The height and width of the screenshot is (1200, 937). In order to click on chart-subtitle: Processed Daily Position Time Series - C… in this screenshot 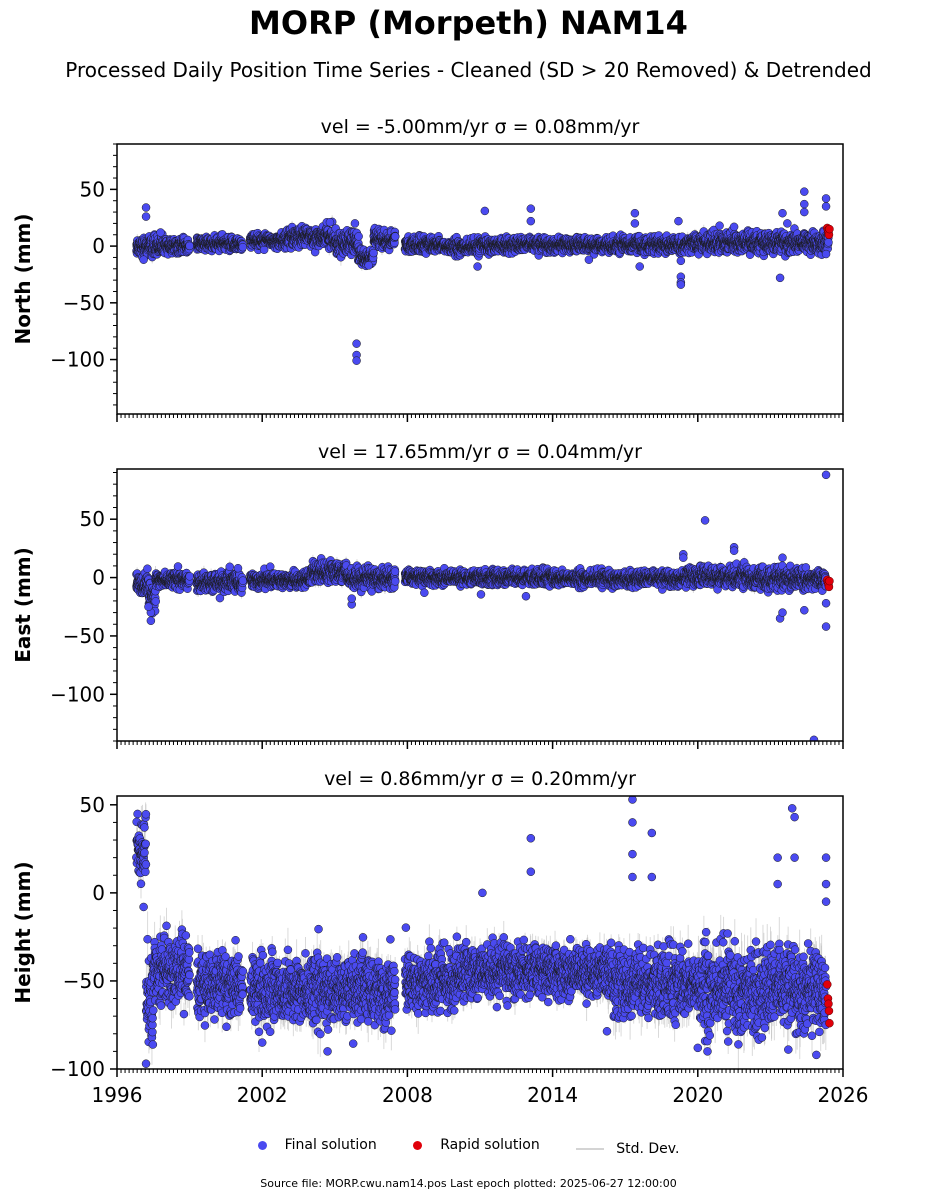, I will do `click(468, 70)`.